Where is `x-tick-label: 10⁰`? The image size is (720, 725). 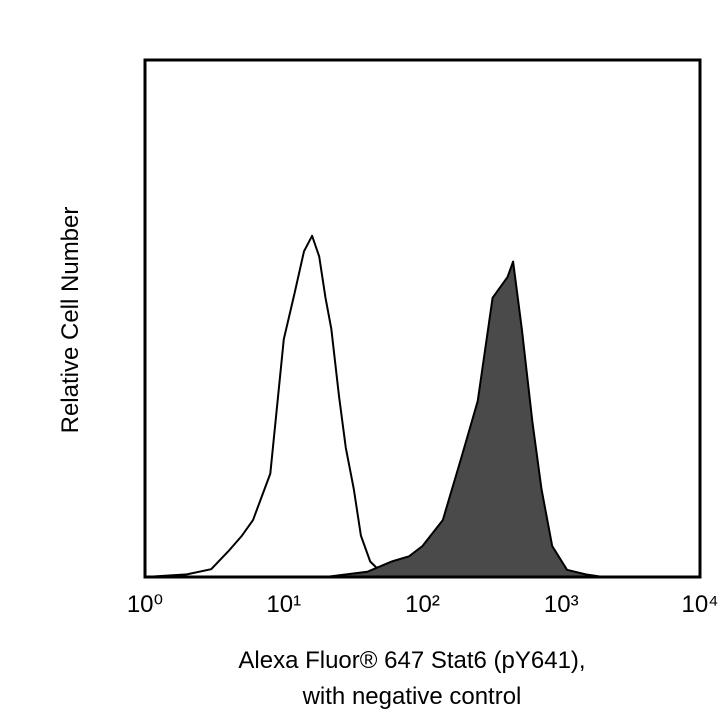
x-tick-label: 10⁰ is located at coordinates (145, 604).